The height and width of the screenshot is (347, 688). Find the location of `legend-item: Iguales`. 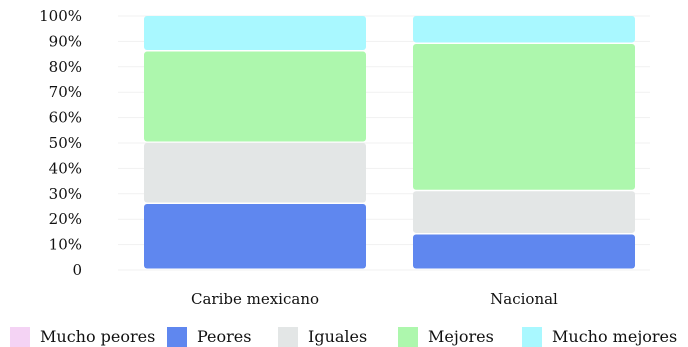

legend-item: Iguales is located at coordinates (322, 336).